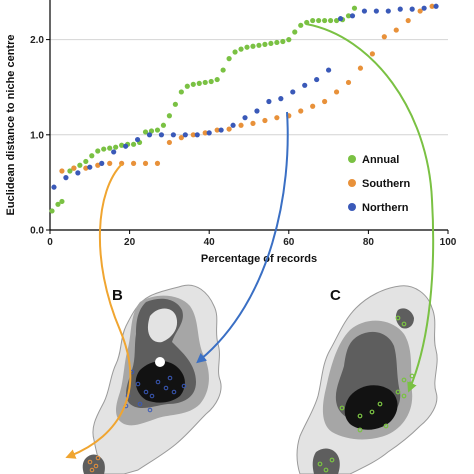 The width and height of the screenshot is (474, 474). Describe the element at coordinates (326, 461) in the screenshot. I see `map-c-south-patch` at that location.